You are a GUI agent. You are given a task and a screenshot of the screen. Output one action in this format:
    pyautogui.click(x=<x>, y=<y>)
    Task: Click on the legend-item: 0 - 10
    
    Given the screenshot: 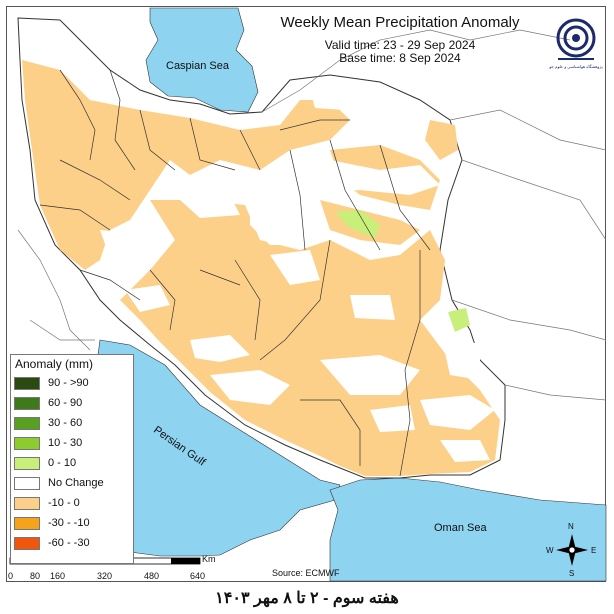 What is the action you would take?
    pyautogui.click(x=72, y=463)
    